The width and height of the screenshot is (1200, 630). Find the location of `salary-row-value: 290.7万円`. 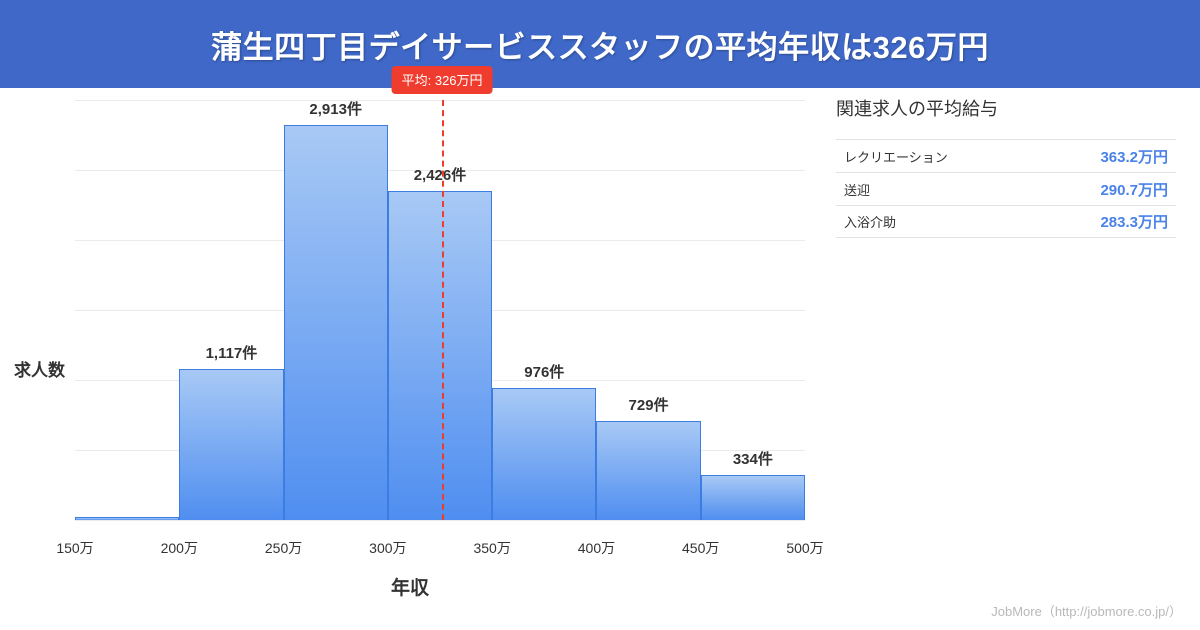

salary-row-value: 290.7万円 is located at coordinates (1134, 190).